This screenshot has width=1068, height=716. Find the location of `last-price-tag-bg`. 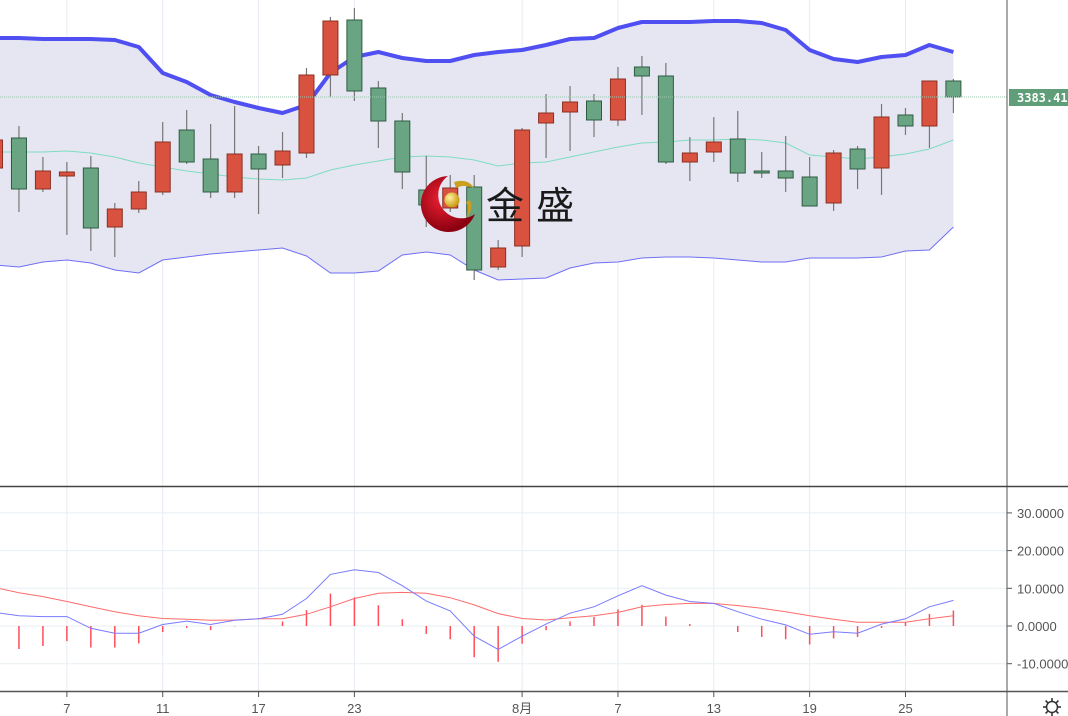

last-price-tag-bg is located at coordinates (1038, 97).